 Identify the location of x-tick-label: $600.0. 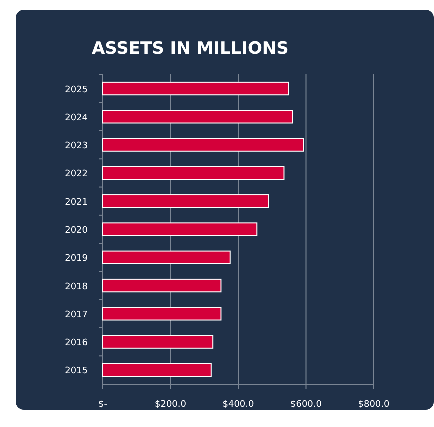
(306, 405).